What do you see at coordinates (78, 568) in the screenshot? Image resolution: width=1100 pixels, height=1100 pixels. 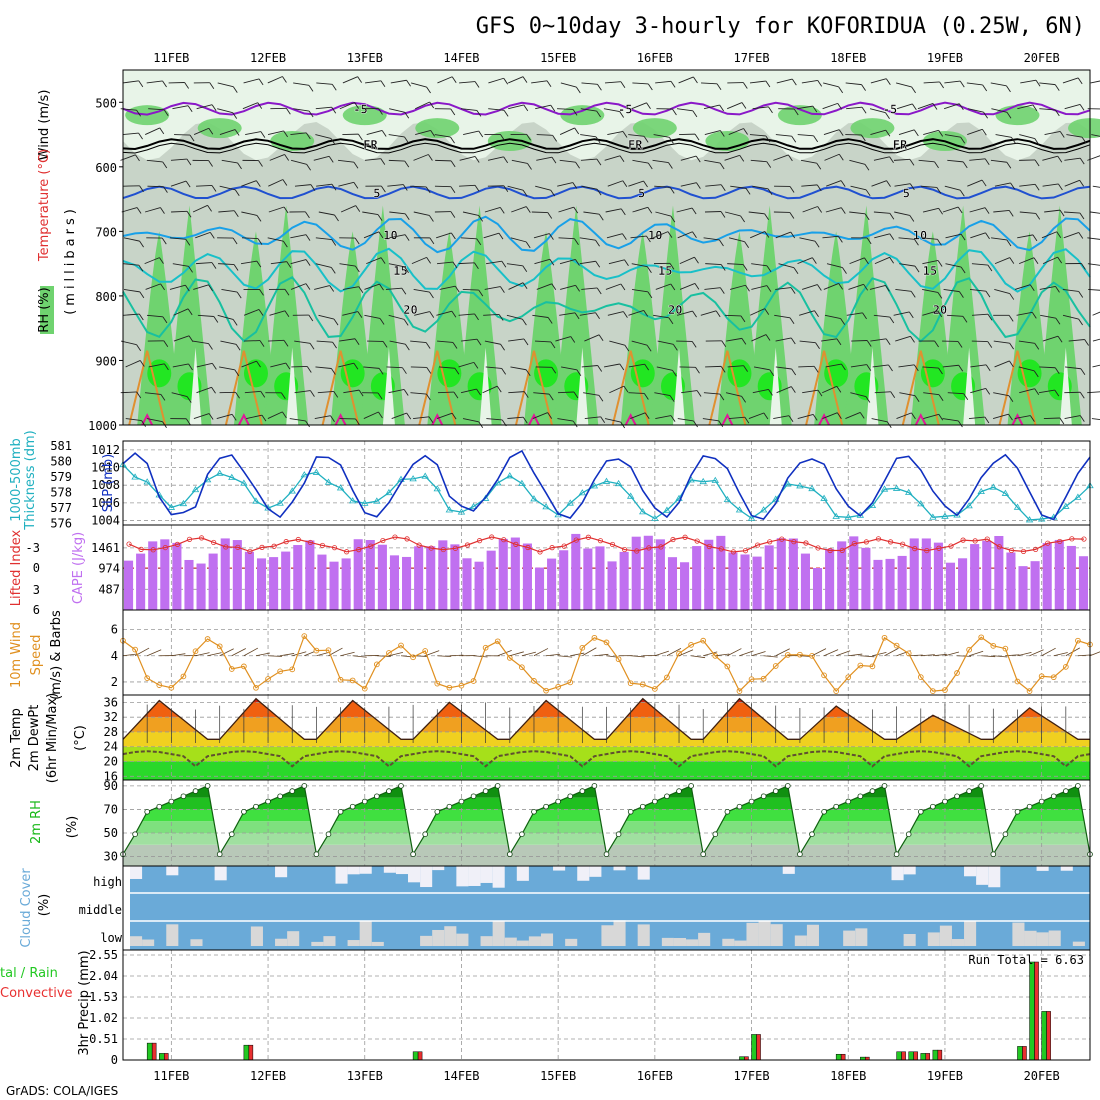 I see `cape-label: CAPE (J/kg)` at bounding box center [78, 568].